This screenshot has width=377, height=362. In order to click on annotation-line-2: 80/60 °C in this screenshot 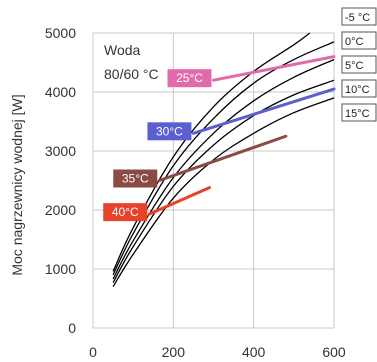, I will do `click(131, 74)`.